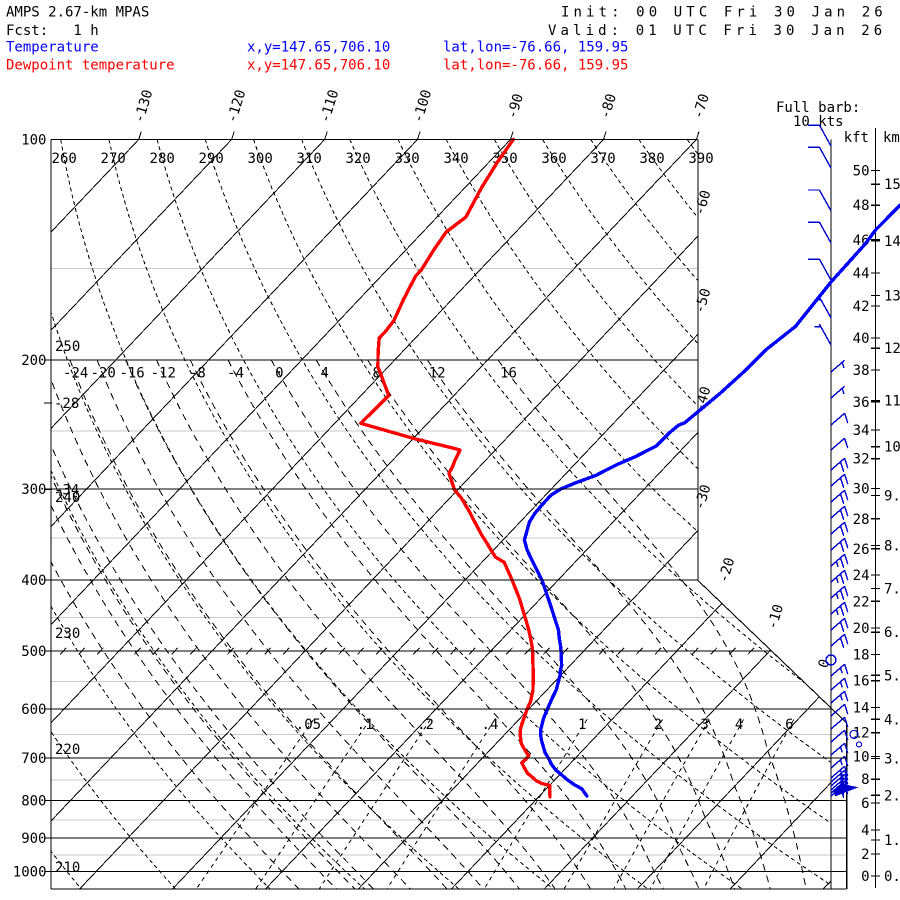  I want to click on kft-tick-label: 10, so click(861, 758).